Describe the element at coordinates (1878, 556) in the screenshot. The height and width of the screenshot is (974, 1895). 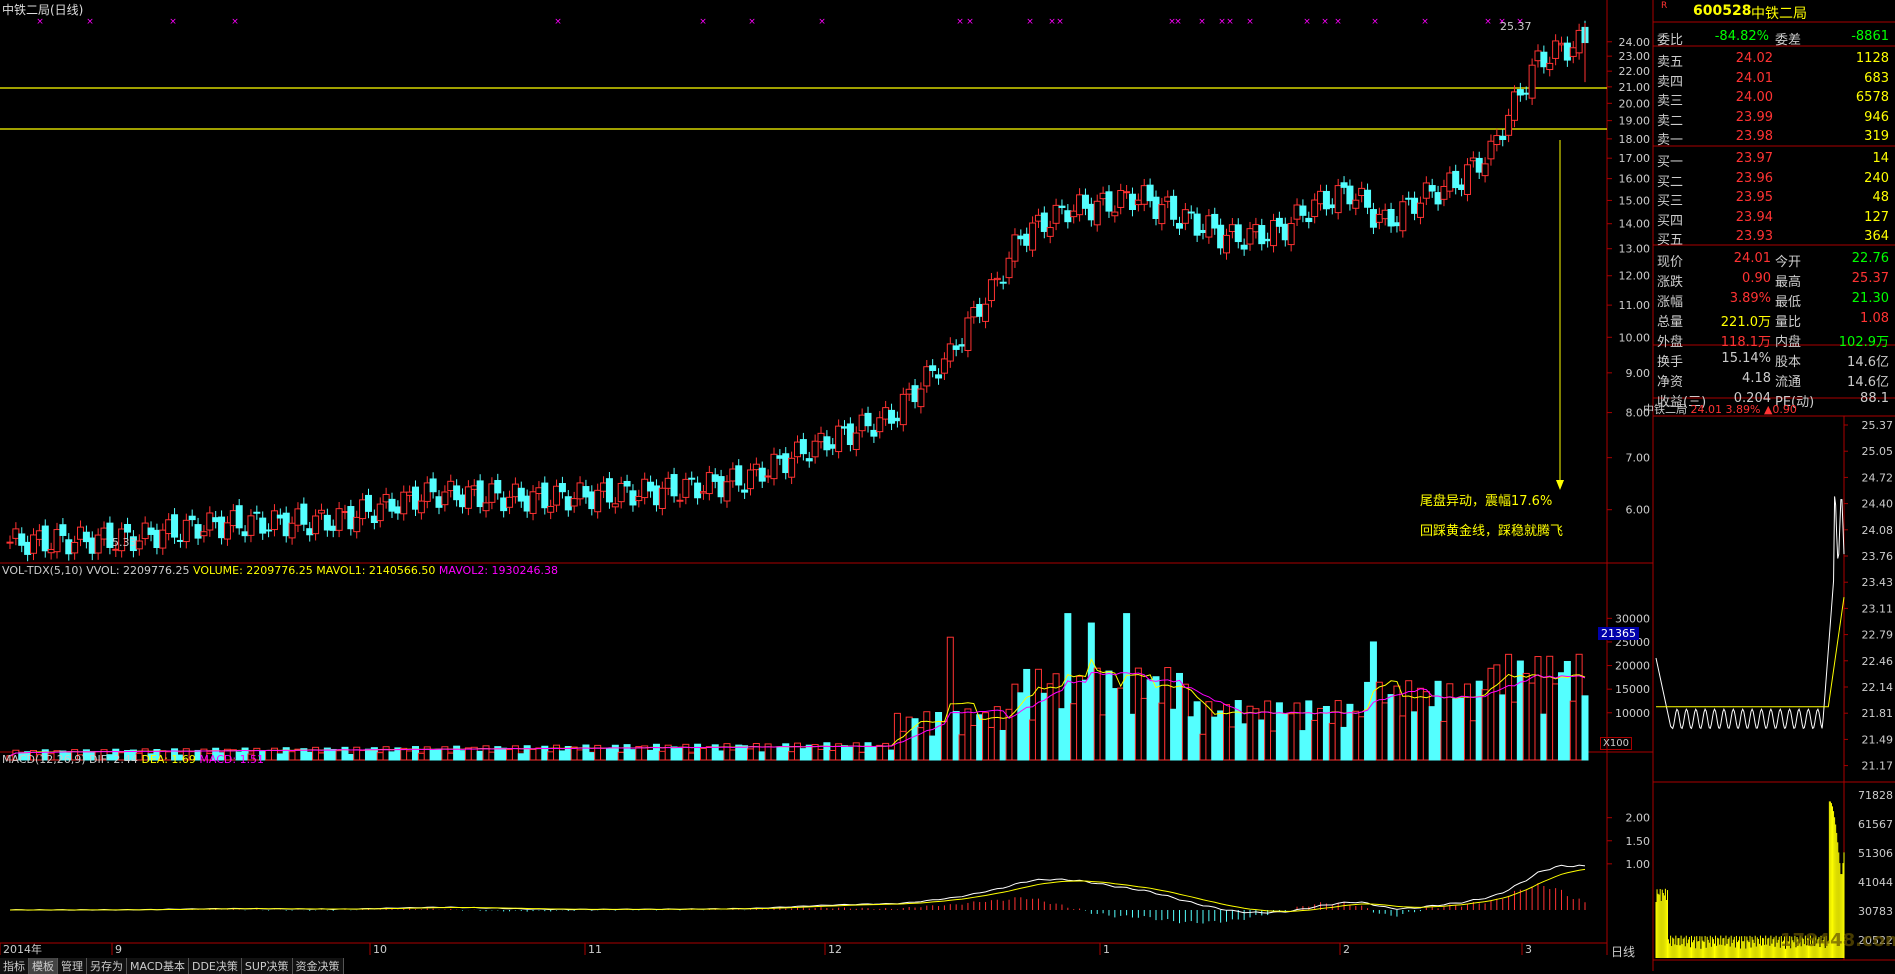
I see `intraday-price-tick: 23.76` at that location.